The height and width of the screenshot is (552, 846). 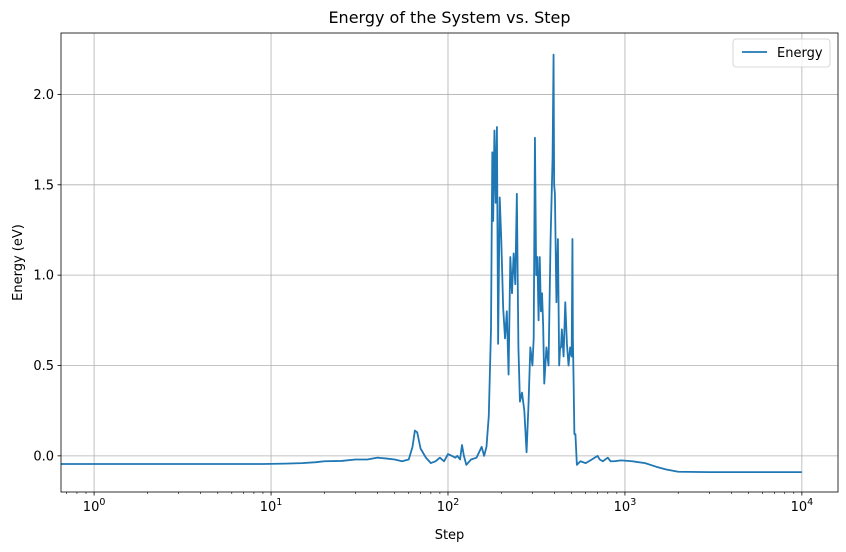 I want to click on legend: Energy, so click(x=781, y=53).